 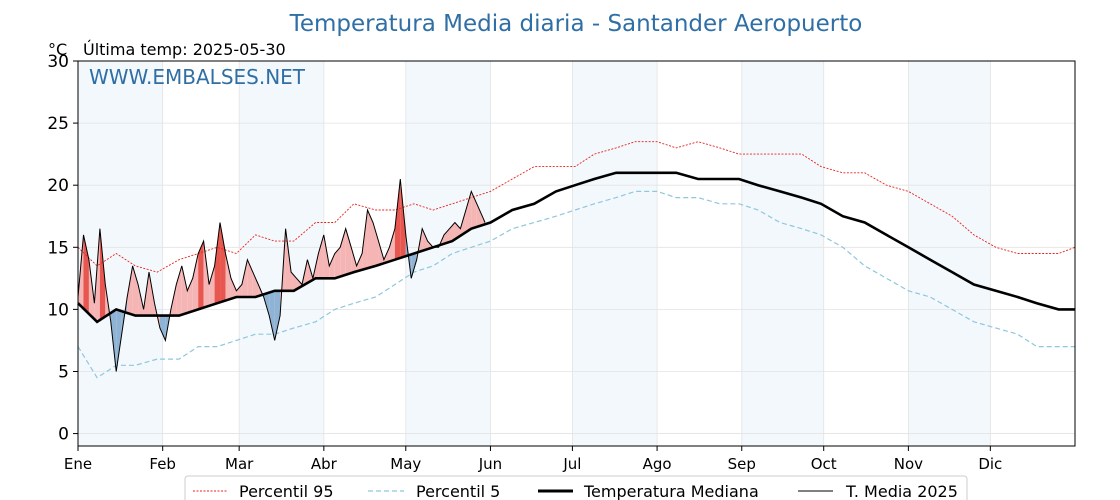 What do you see at coordinates (286, 491) in the screenshot?
I see `legend-label-p95: Percentil 95` at bounding box center [286, 491].